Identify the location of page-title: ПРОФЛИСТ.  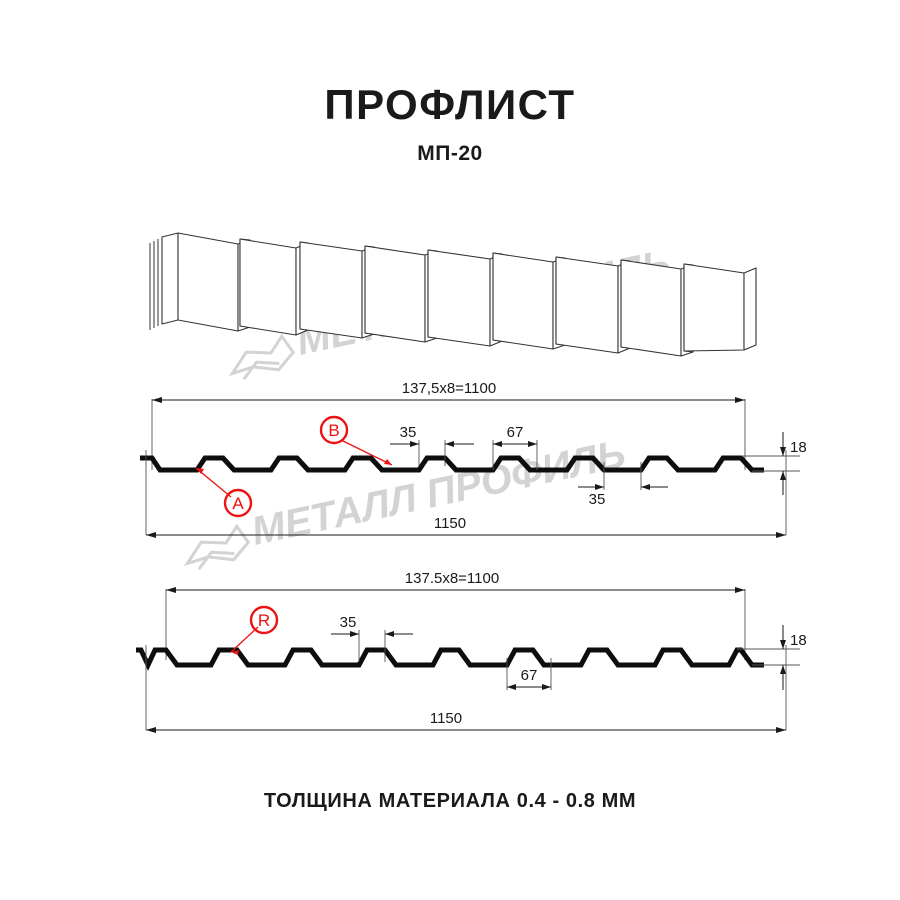
(450, 104).